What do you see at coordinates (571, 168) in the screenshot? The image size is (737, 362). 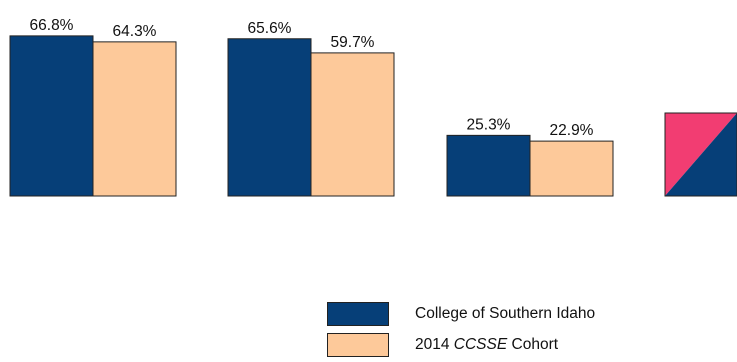 I see `bar-series2-group3` at bounding box center [571, 168].